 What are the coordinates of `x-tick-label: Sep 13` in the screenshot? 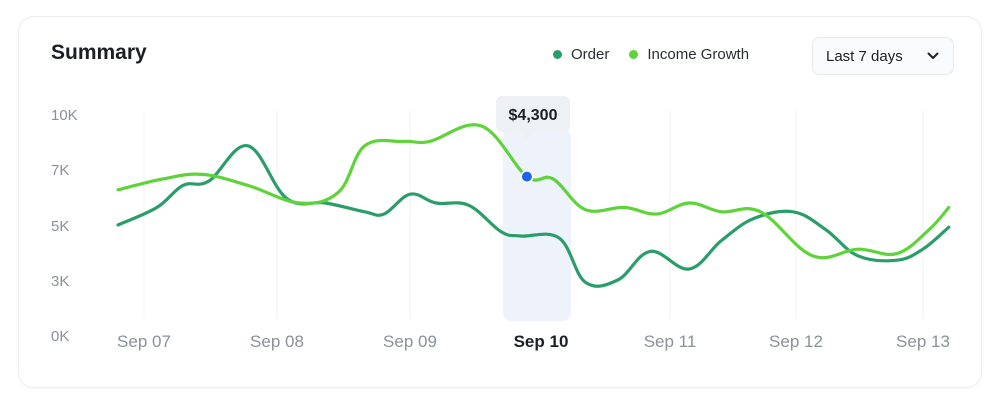 It's located at (923, 341).